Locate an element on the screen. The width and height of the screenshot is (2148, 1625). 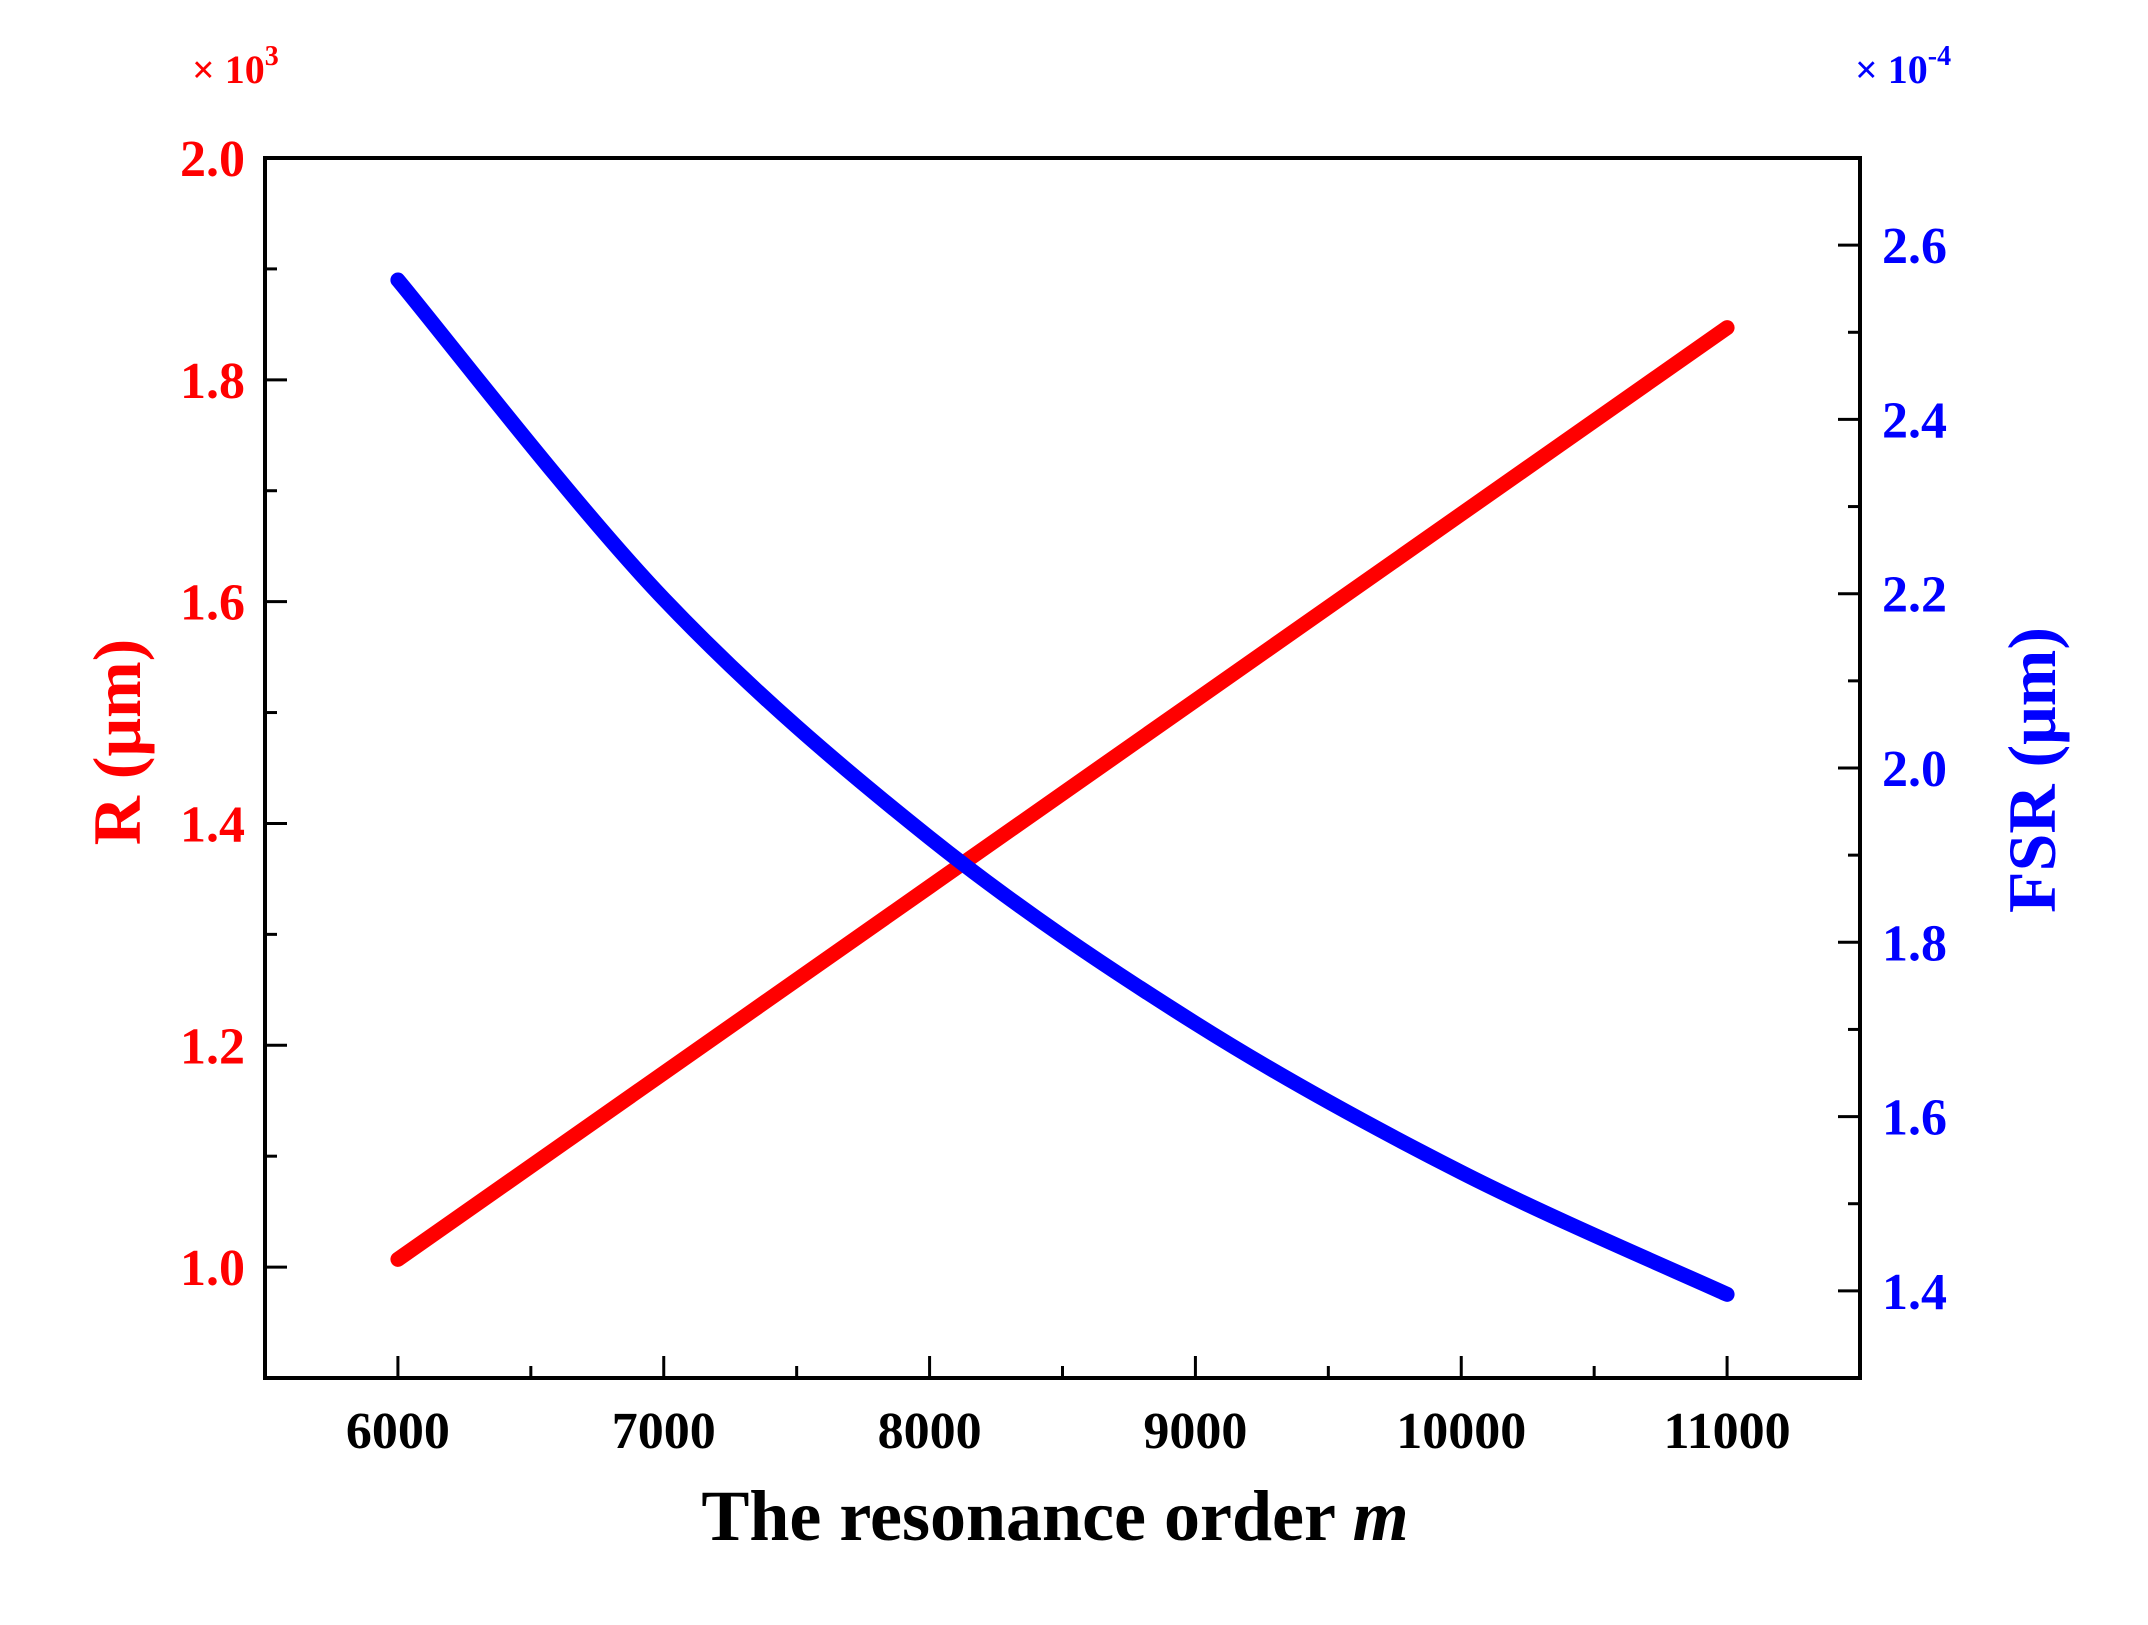
y-right-multiplier: × 10⁻⁴ is located at coordinates (1903, 66).